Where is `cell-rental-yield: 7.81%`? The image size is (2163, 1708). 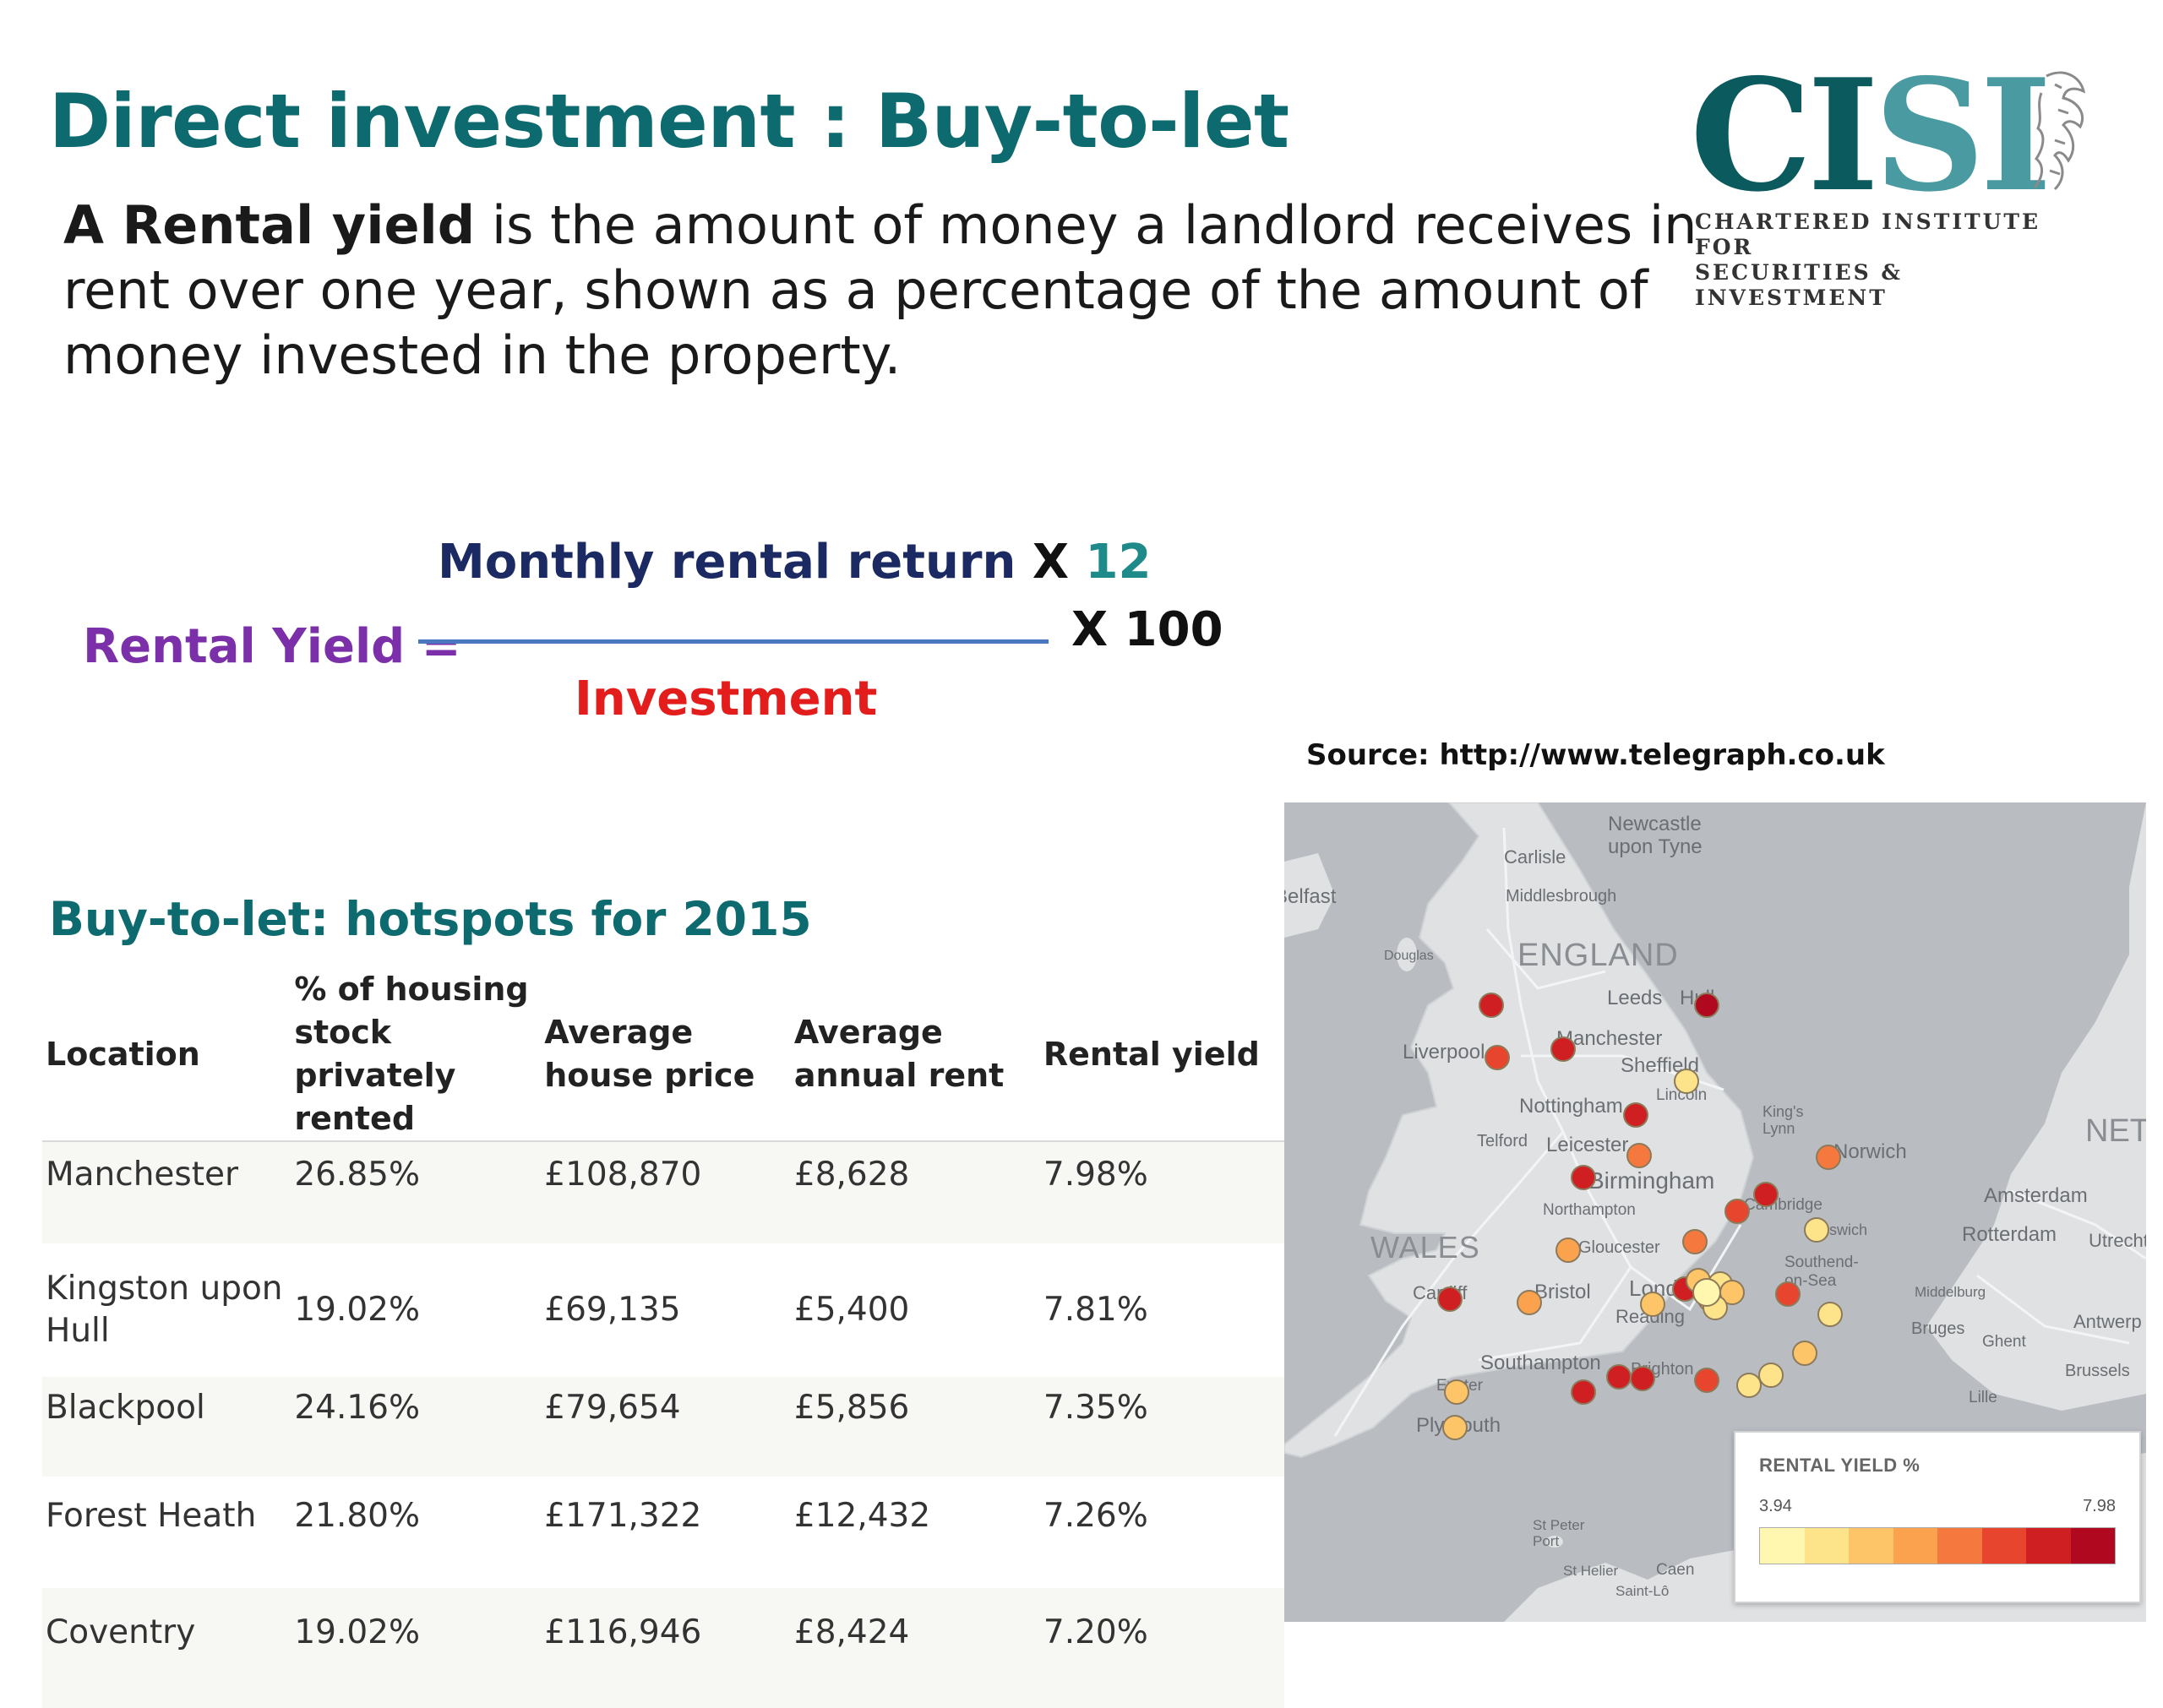 cell-rental-yield: 7.81% is located at coordinates (1161, 1310).